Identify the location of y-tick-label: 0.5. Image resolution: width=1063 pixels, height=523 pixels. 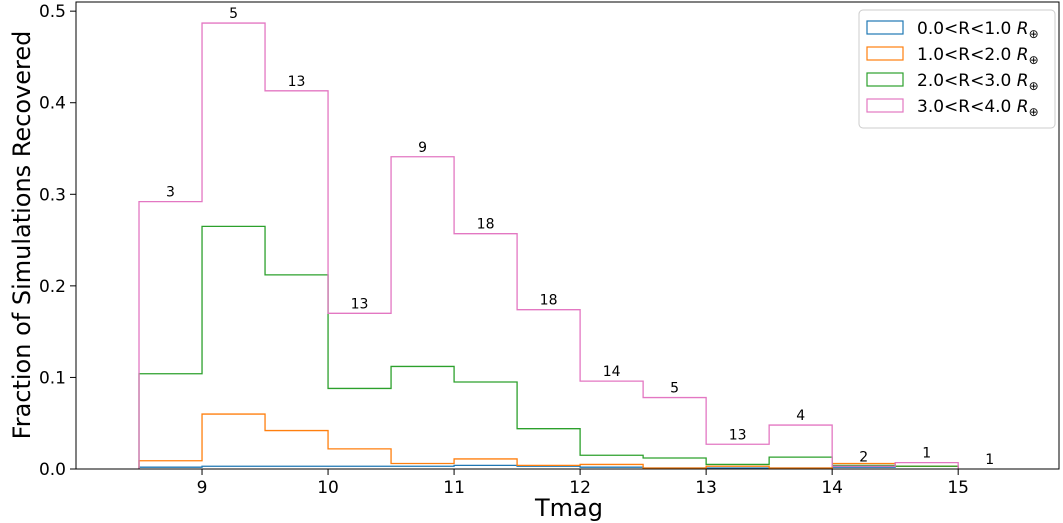
(52, 12).